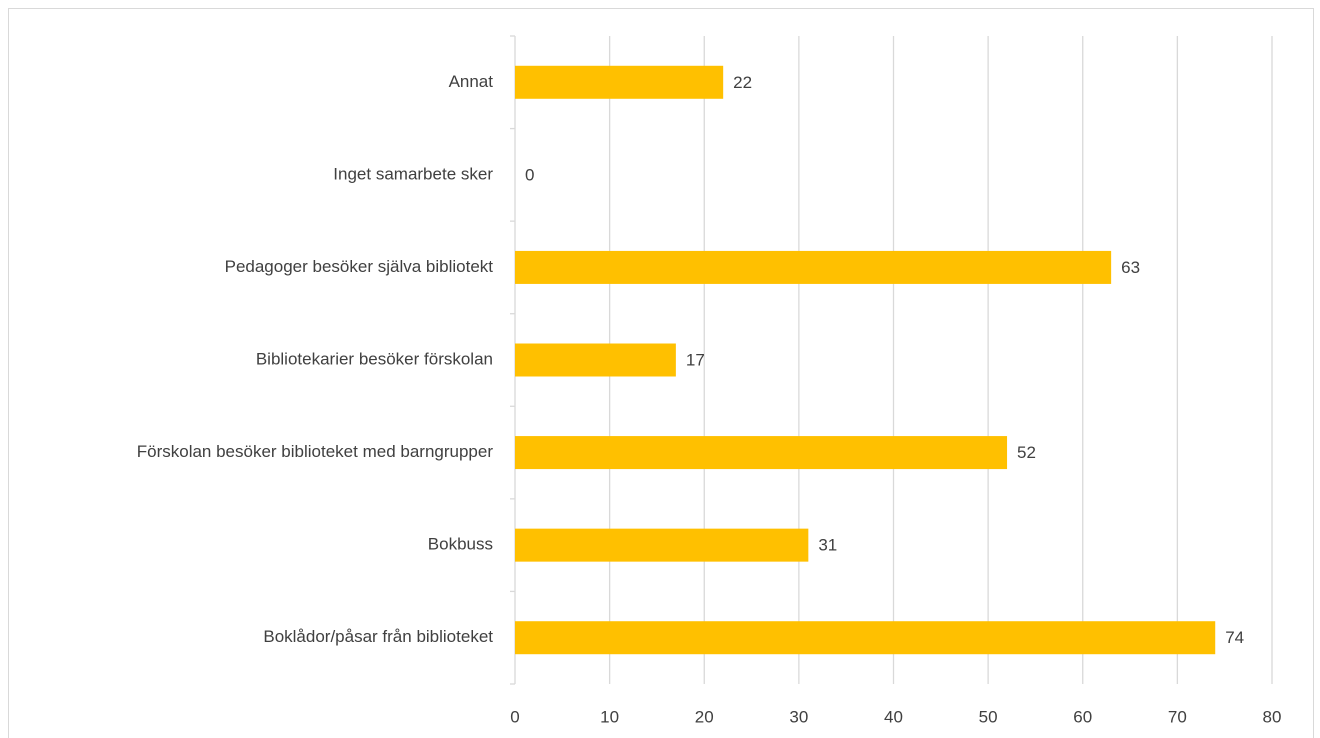 The width and height of the screenshot is (1320, 738). What do you see at coordinates (529, 174) in the screenshot?
I see `data-label: 0` at bounding box center [529, 174].